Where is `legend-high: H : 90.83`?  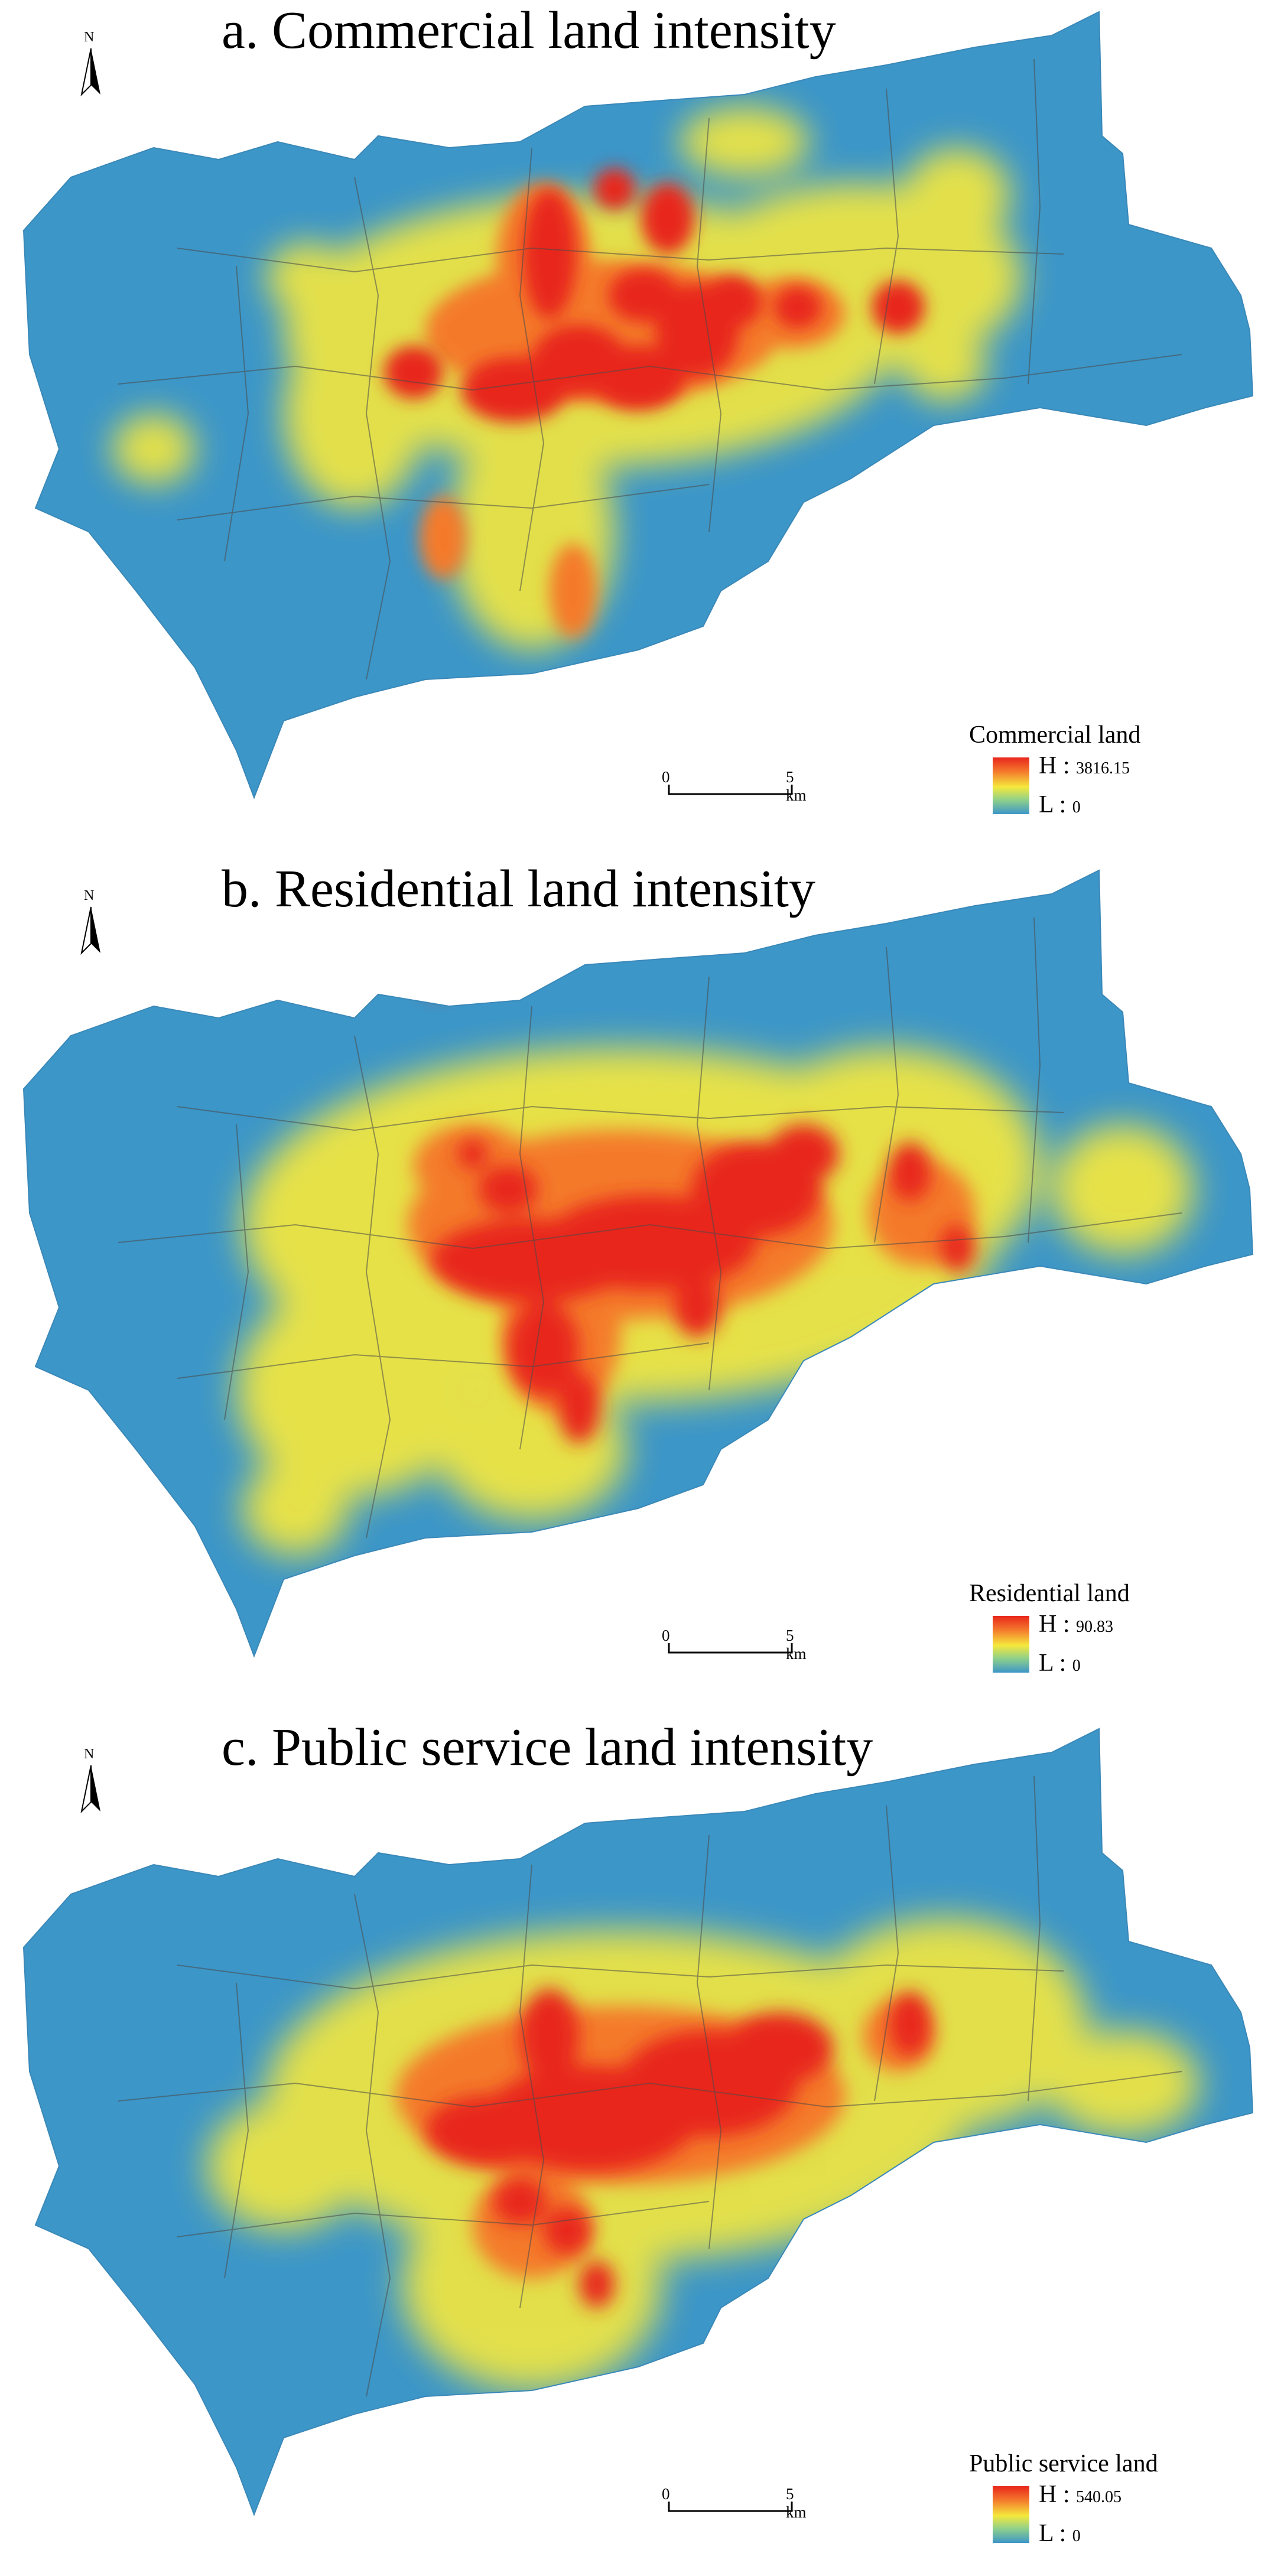 legend-high: H : 90.83 is located at coordinates (1076, 1625).